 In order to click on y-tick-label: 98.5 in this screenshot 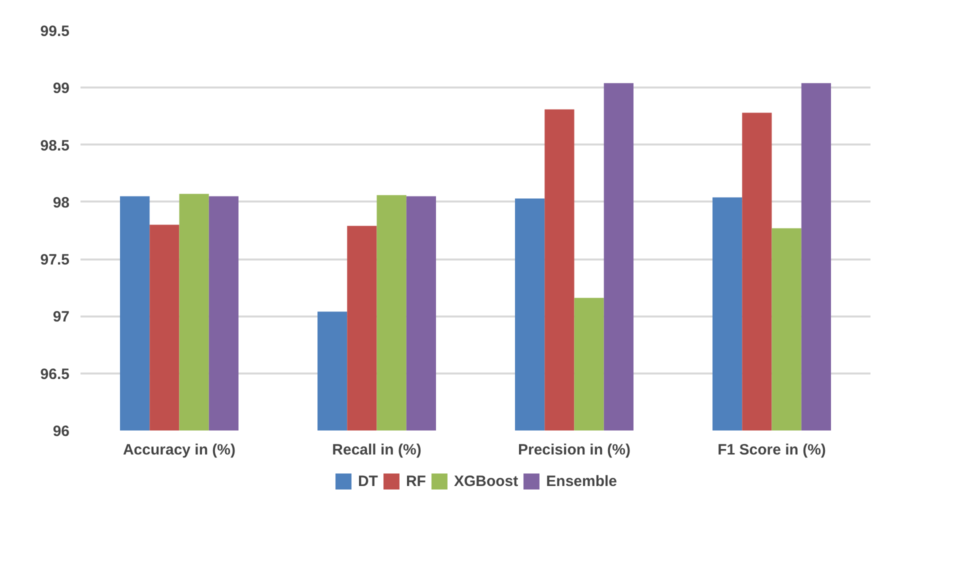, I will do `click(55, 145)`.